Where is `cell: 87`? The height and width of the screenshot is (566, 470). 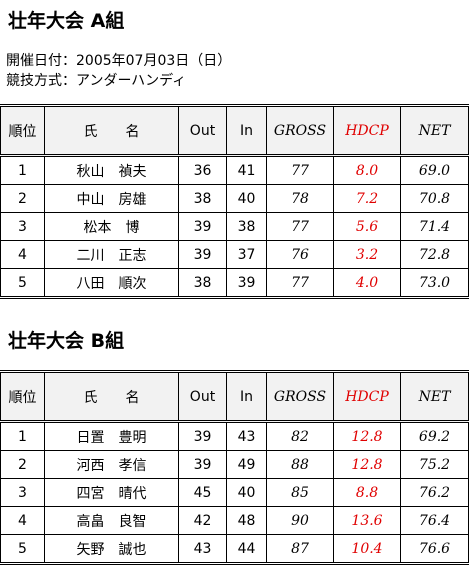
cell: 87 is located at coordinates (300, 549).